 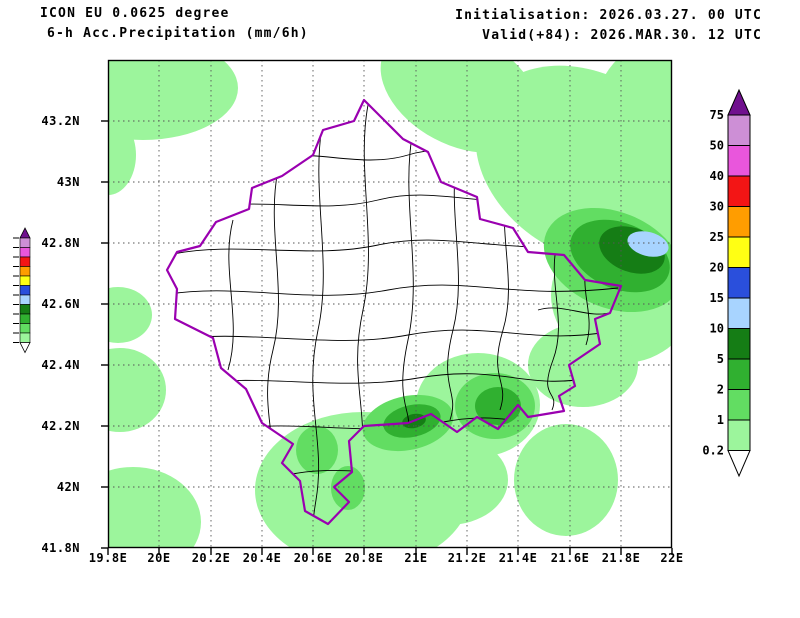 What do you see at coordinates (717, 146) in the screenshot?
I see `svg-text: 50` at bounding box center [717, 146].